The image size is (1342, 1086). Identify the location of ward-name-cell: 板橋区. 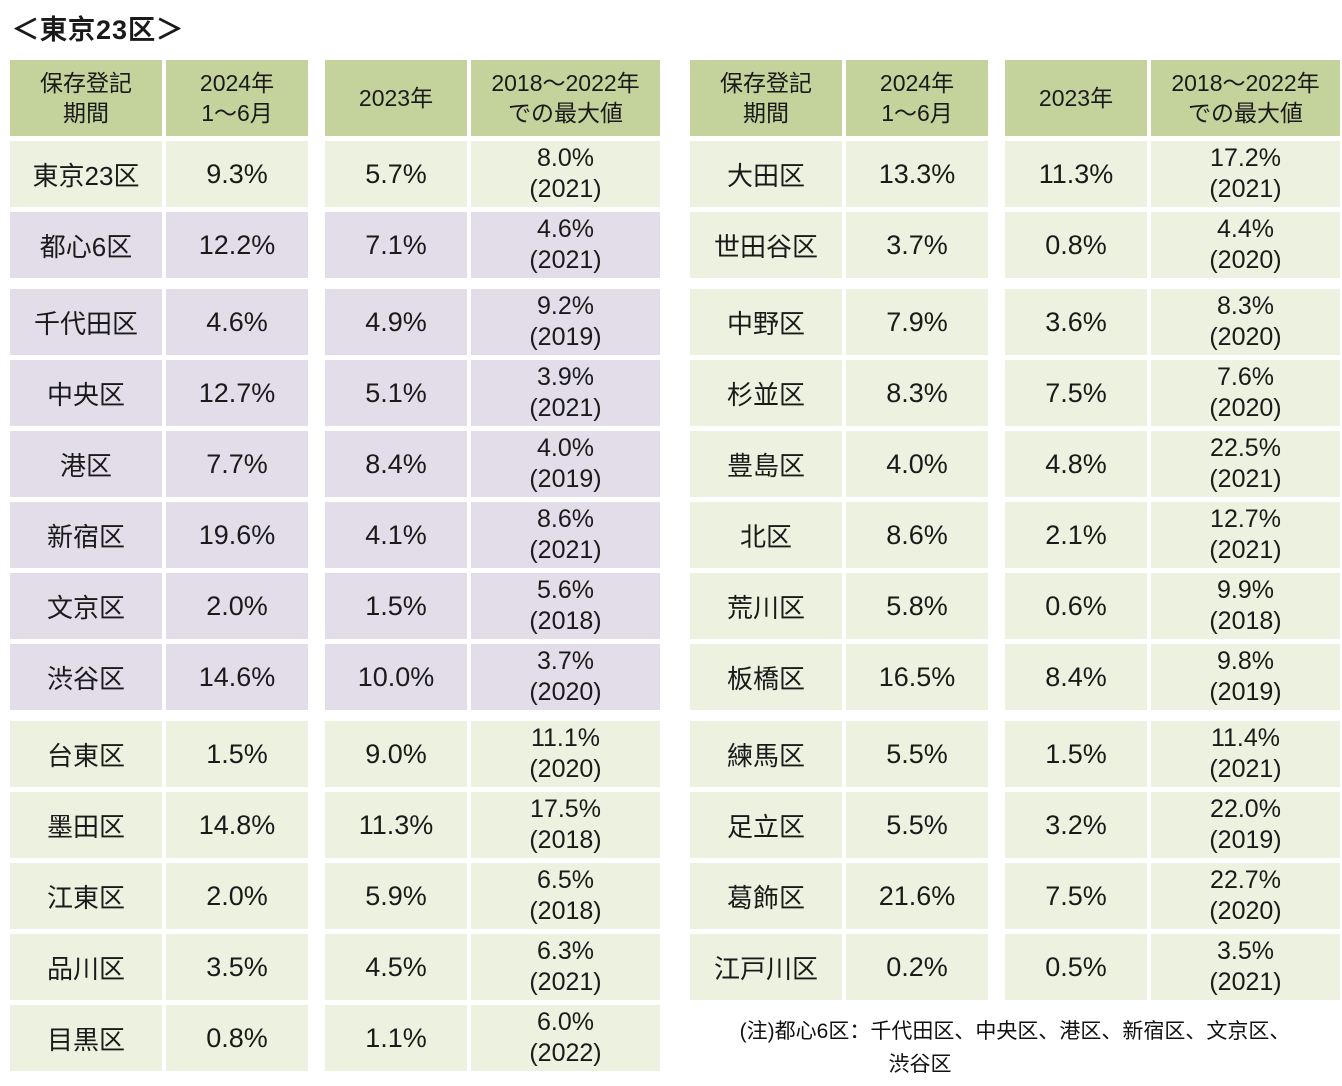
(766, 677).